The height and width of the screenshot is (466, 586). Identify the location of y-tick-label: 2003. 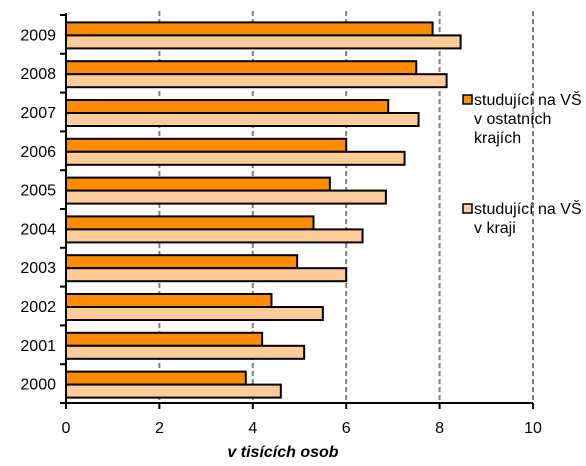
(38, 268).